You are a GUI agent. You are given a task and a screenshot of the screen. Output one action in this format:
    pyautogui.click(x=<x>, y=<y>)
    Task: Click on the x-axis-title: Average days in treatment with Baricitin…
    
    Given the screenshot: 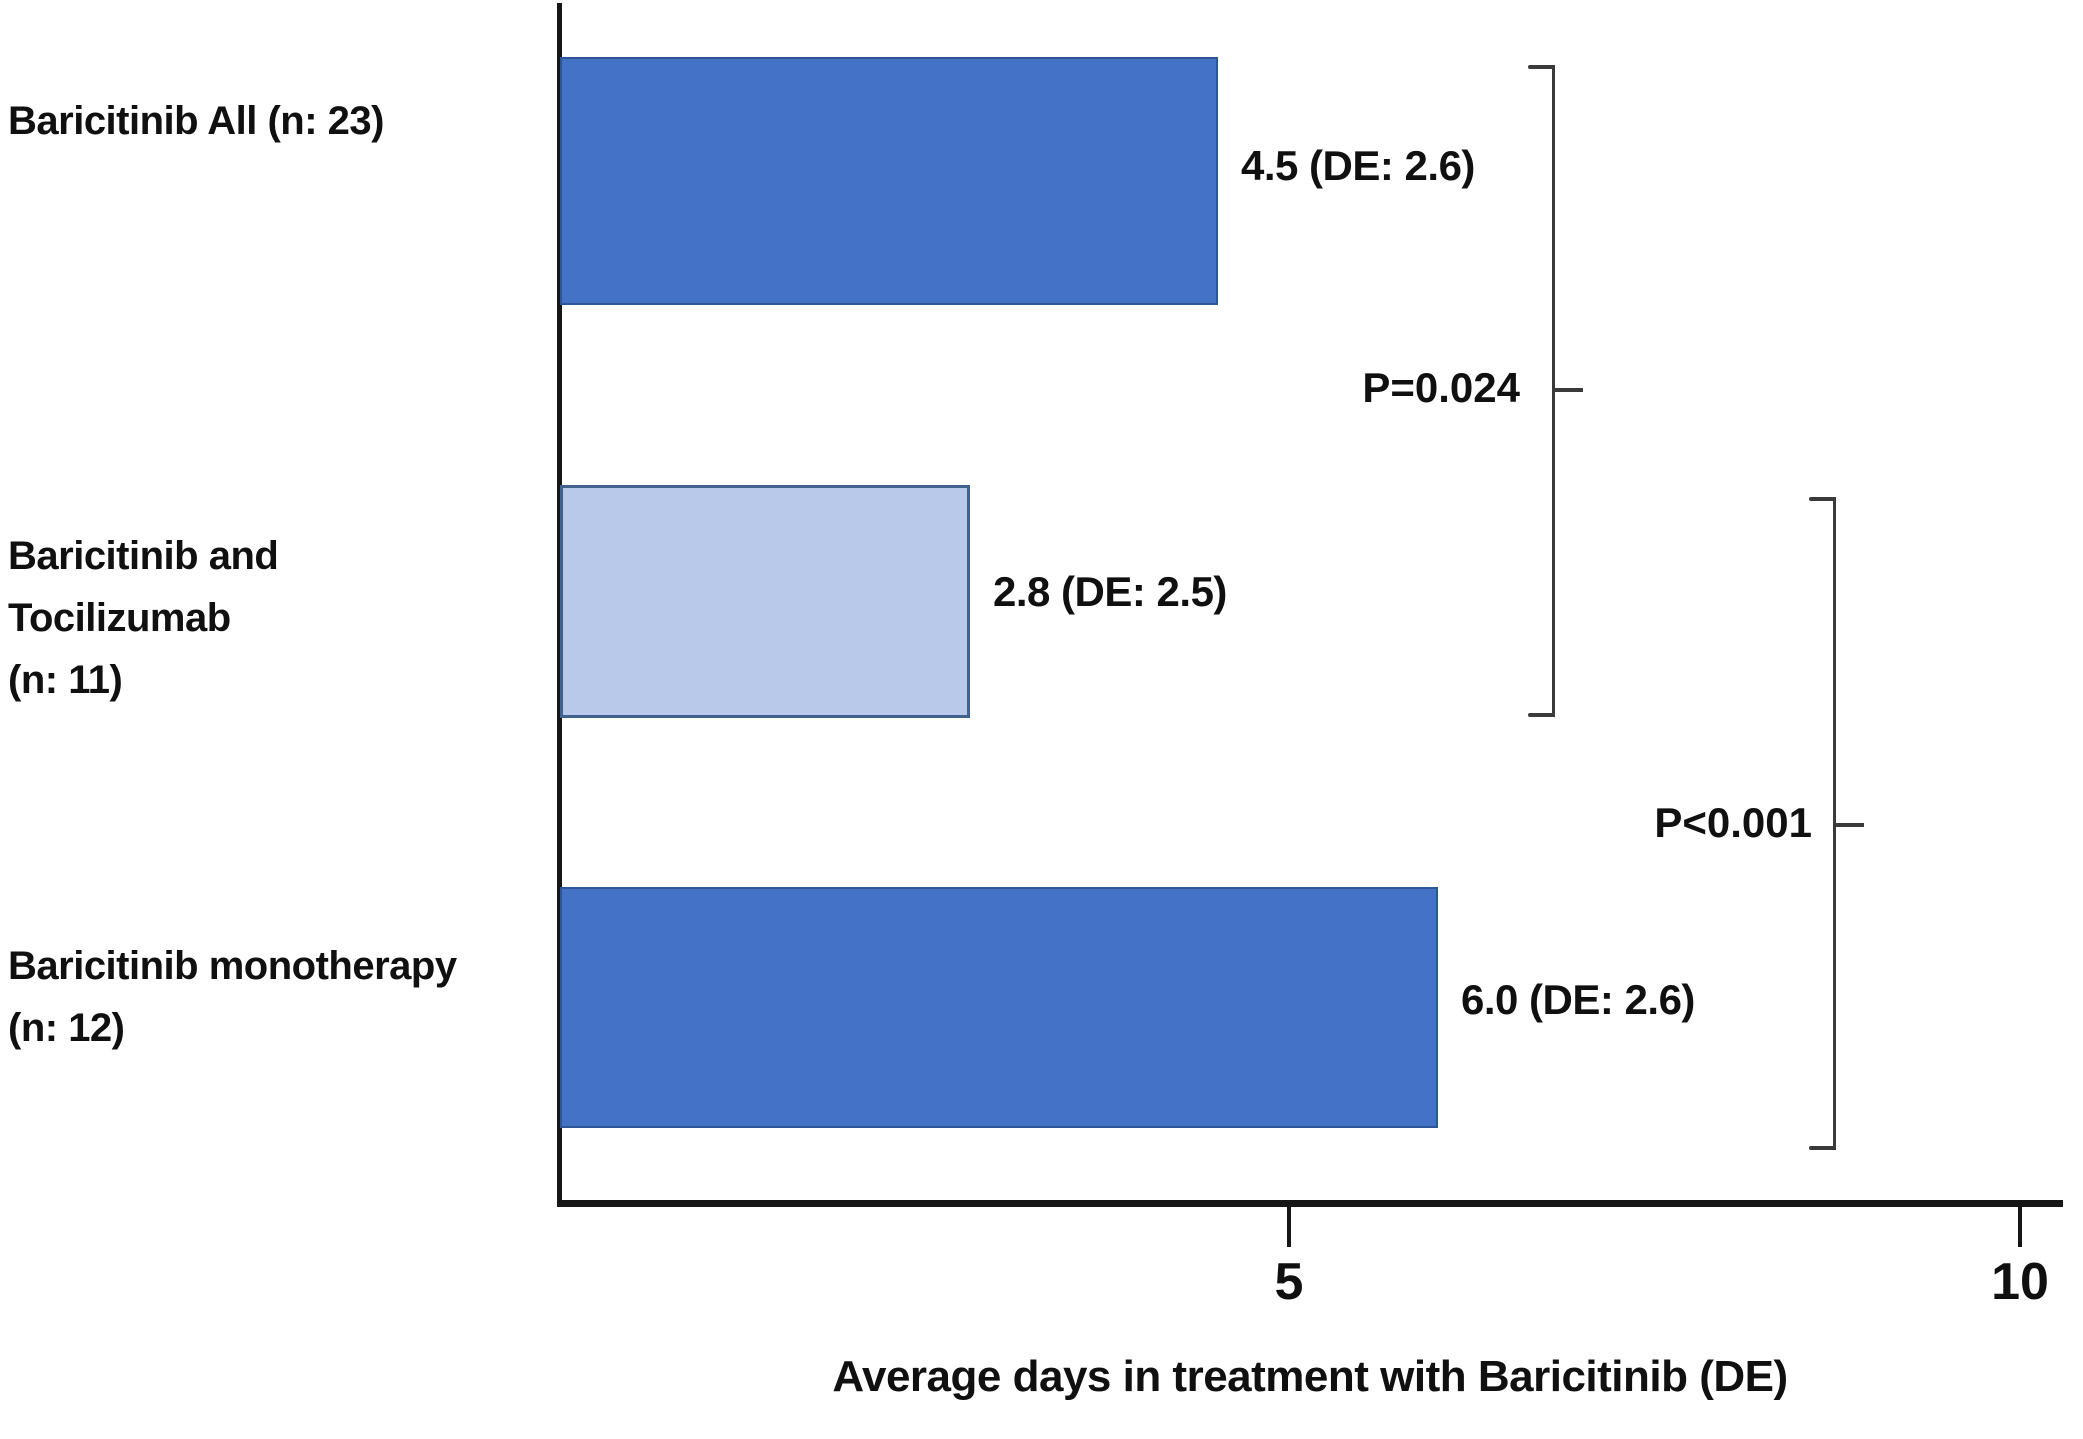 What is the action you would take?
    pyautogui.click(x=1310, y=1376)
    